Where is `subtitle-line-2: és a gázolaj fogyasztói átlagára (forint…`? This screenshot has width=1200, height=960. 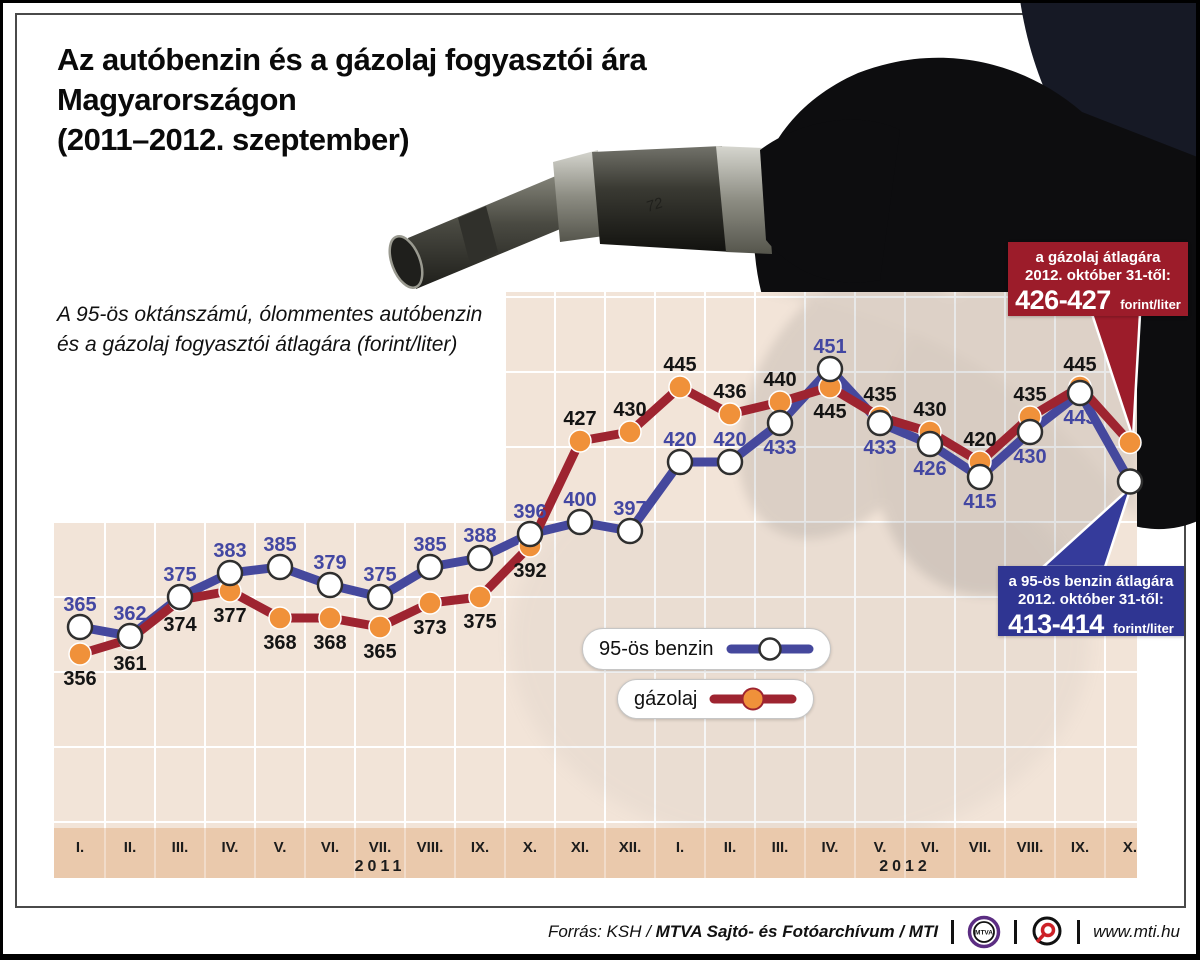 subtitle-line-2: és a gázolaj fogyasztói átlagára (forint… is located at coordinates (257, 344).